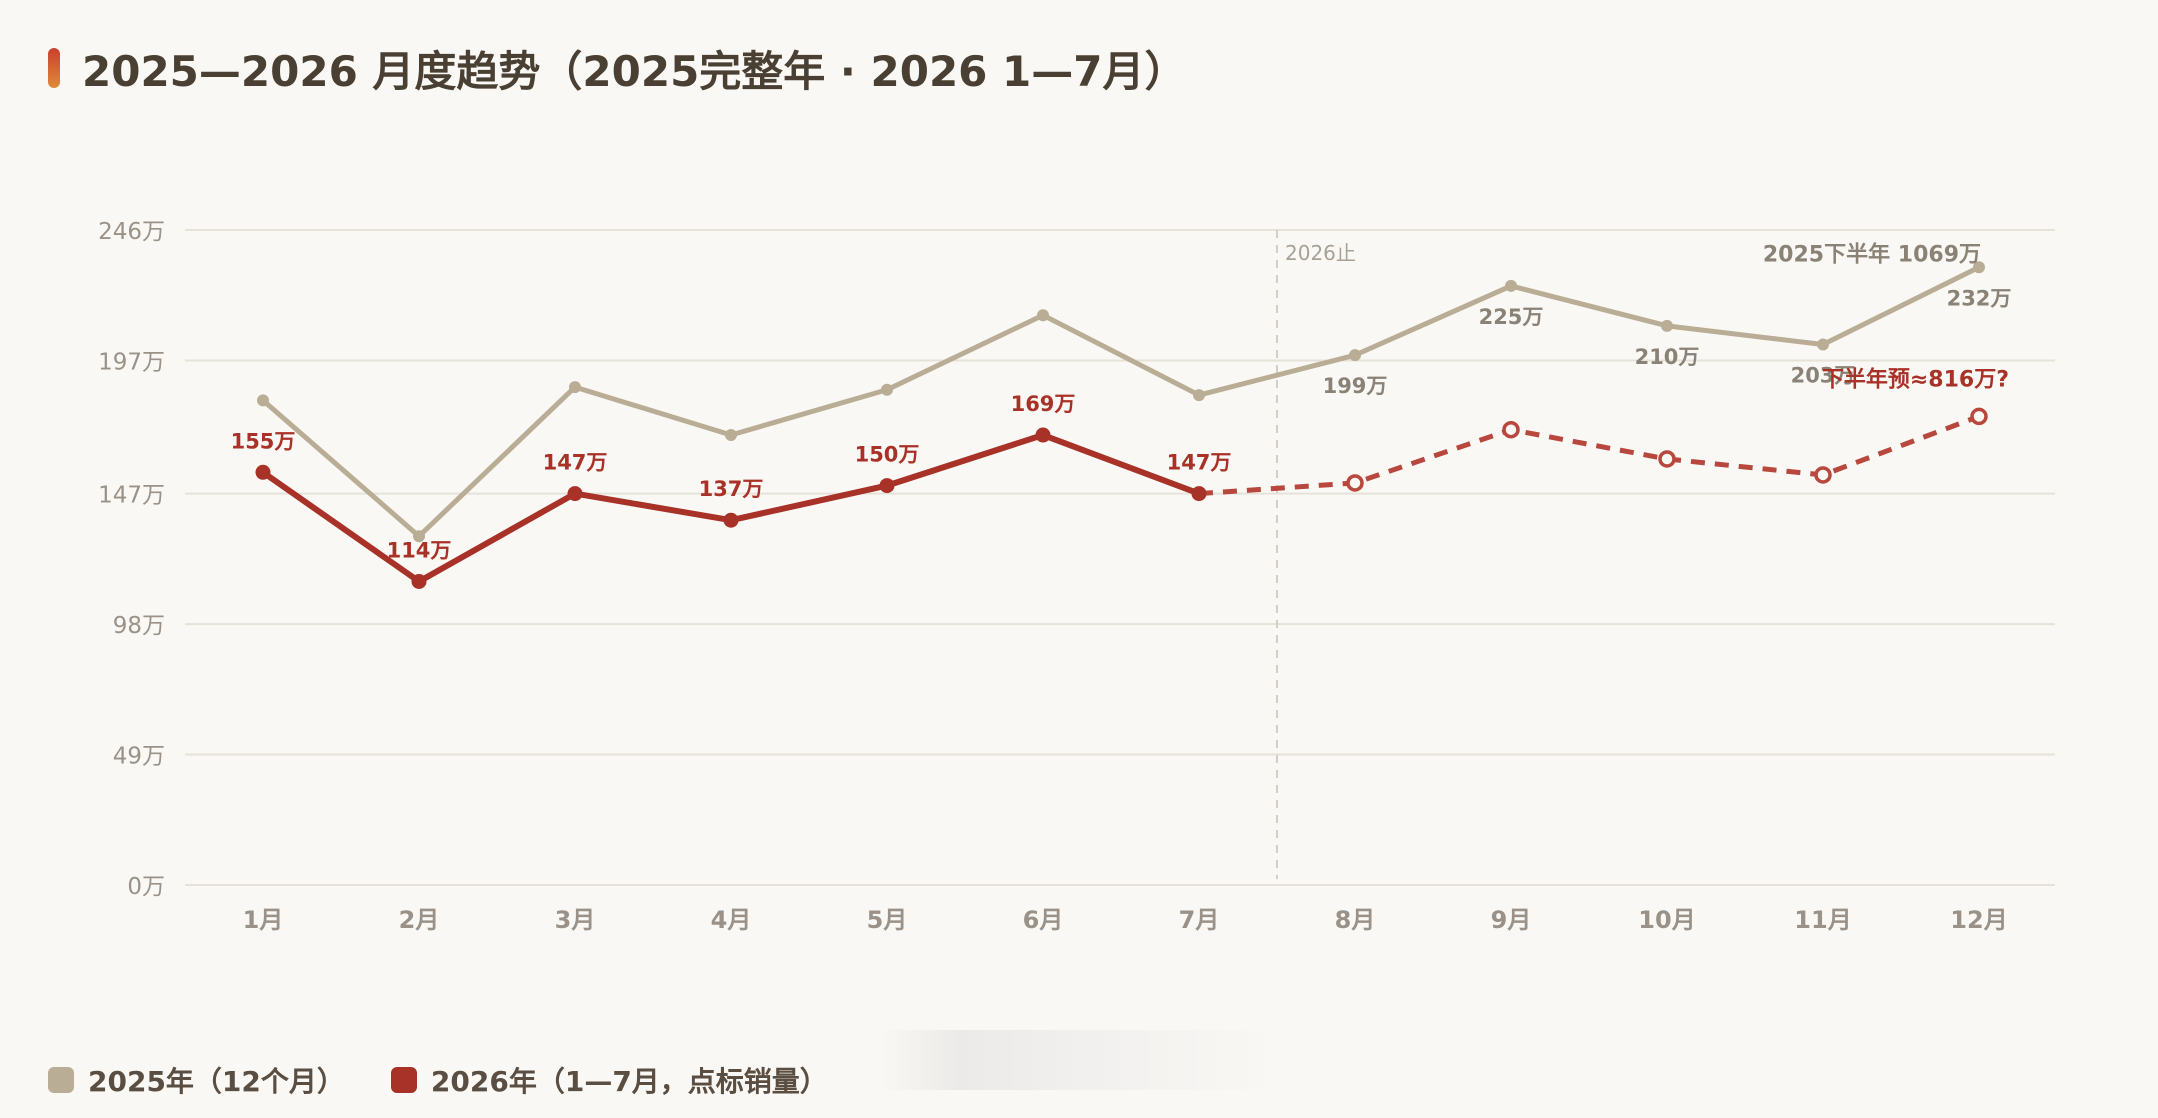 This screenshot has height=1118, width=2158. Describe the element at coordinates (887, 920) in the screenshot. I see `x-tick-label: 5月` at that location.